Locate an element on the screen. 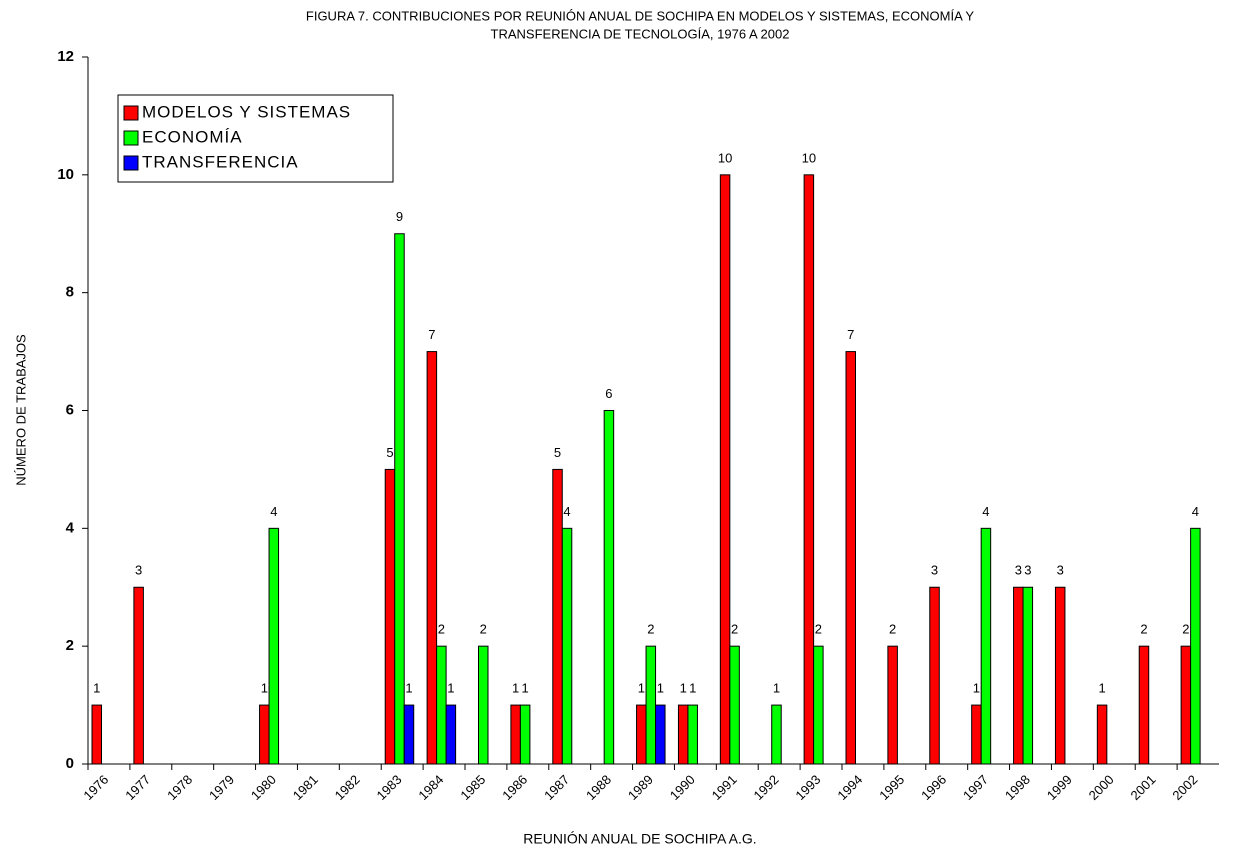 Image resolution: width=1240 pixels, height=858 pixels. x-tick-label: 1987 is located at coordinates (556, 787).